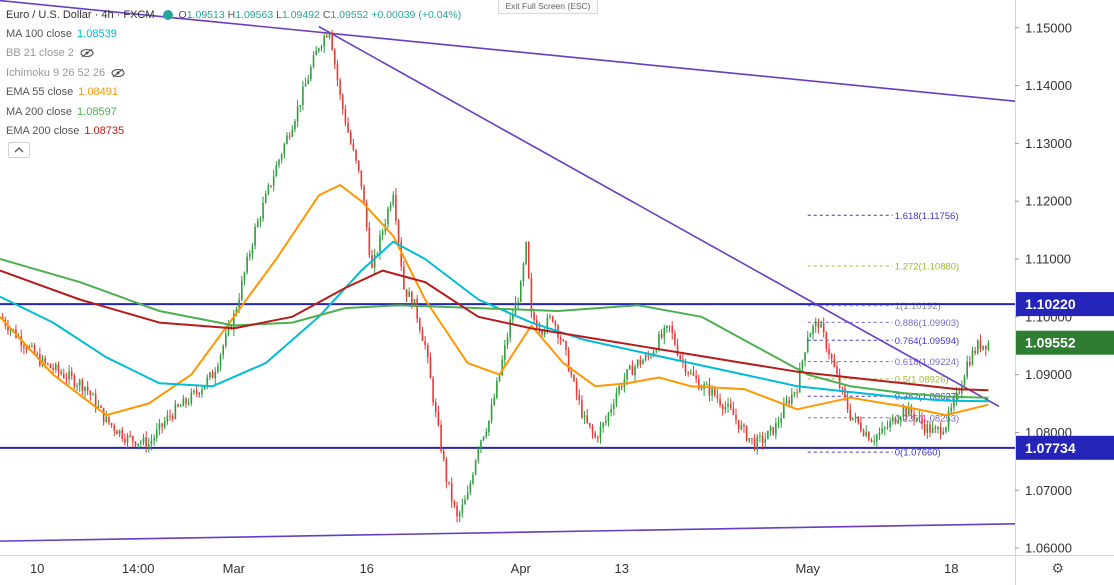 This screenshot has height=585, width=1114. What do you see at coordinates (19, 150) in the screenshot?
I see `collapse-legend-button` at bounding box center [19, 150].